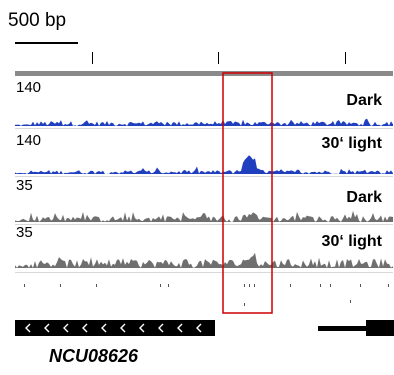 The height and width of the screenshot is (375, 394). What do you see at coordinates (380, 328) in the screenshot?
I see `gene-exon-right` at bounding box center [380, 328].